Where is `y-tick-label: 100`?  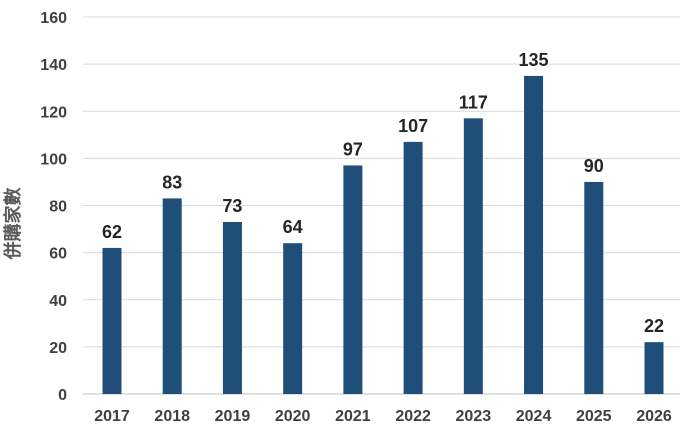 y-tick-label: 100 is located at coordinates (53, 159).